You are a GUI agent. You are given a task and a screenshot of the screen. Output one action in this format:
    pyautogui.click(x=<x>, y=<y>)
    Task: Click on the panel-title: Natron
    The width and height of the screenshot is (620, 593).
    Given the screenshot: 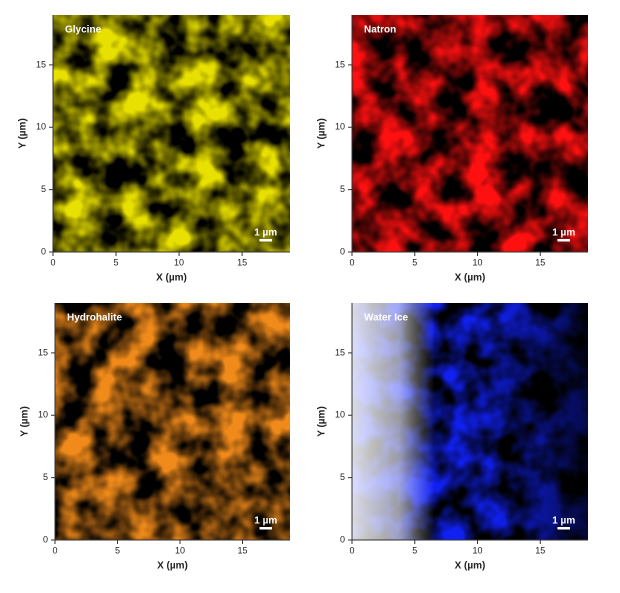 What is the action you would take?
    pyautogui.click(x=380, y=30)
    